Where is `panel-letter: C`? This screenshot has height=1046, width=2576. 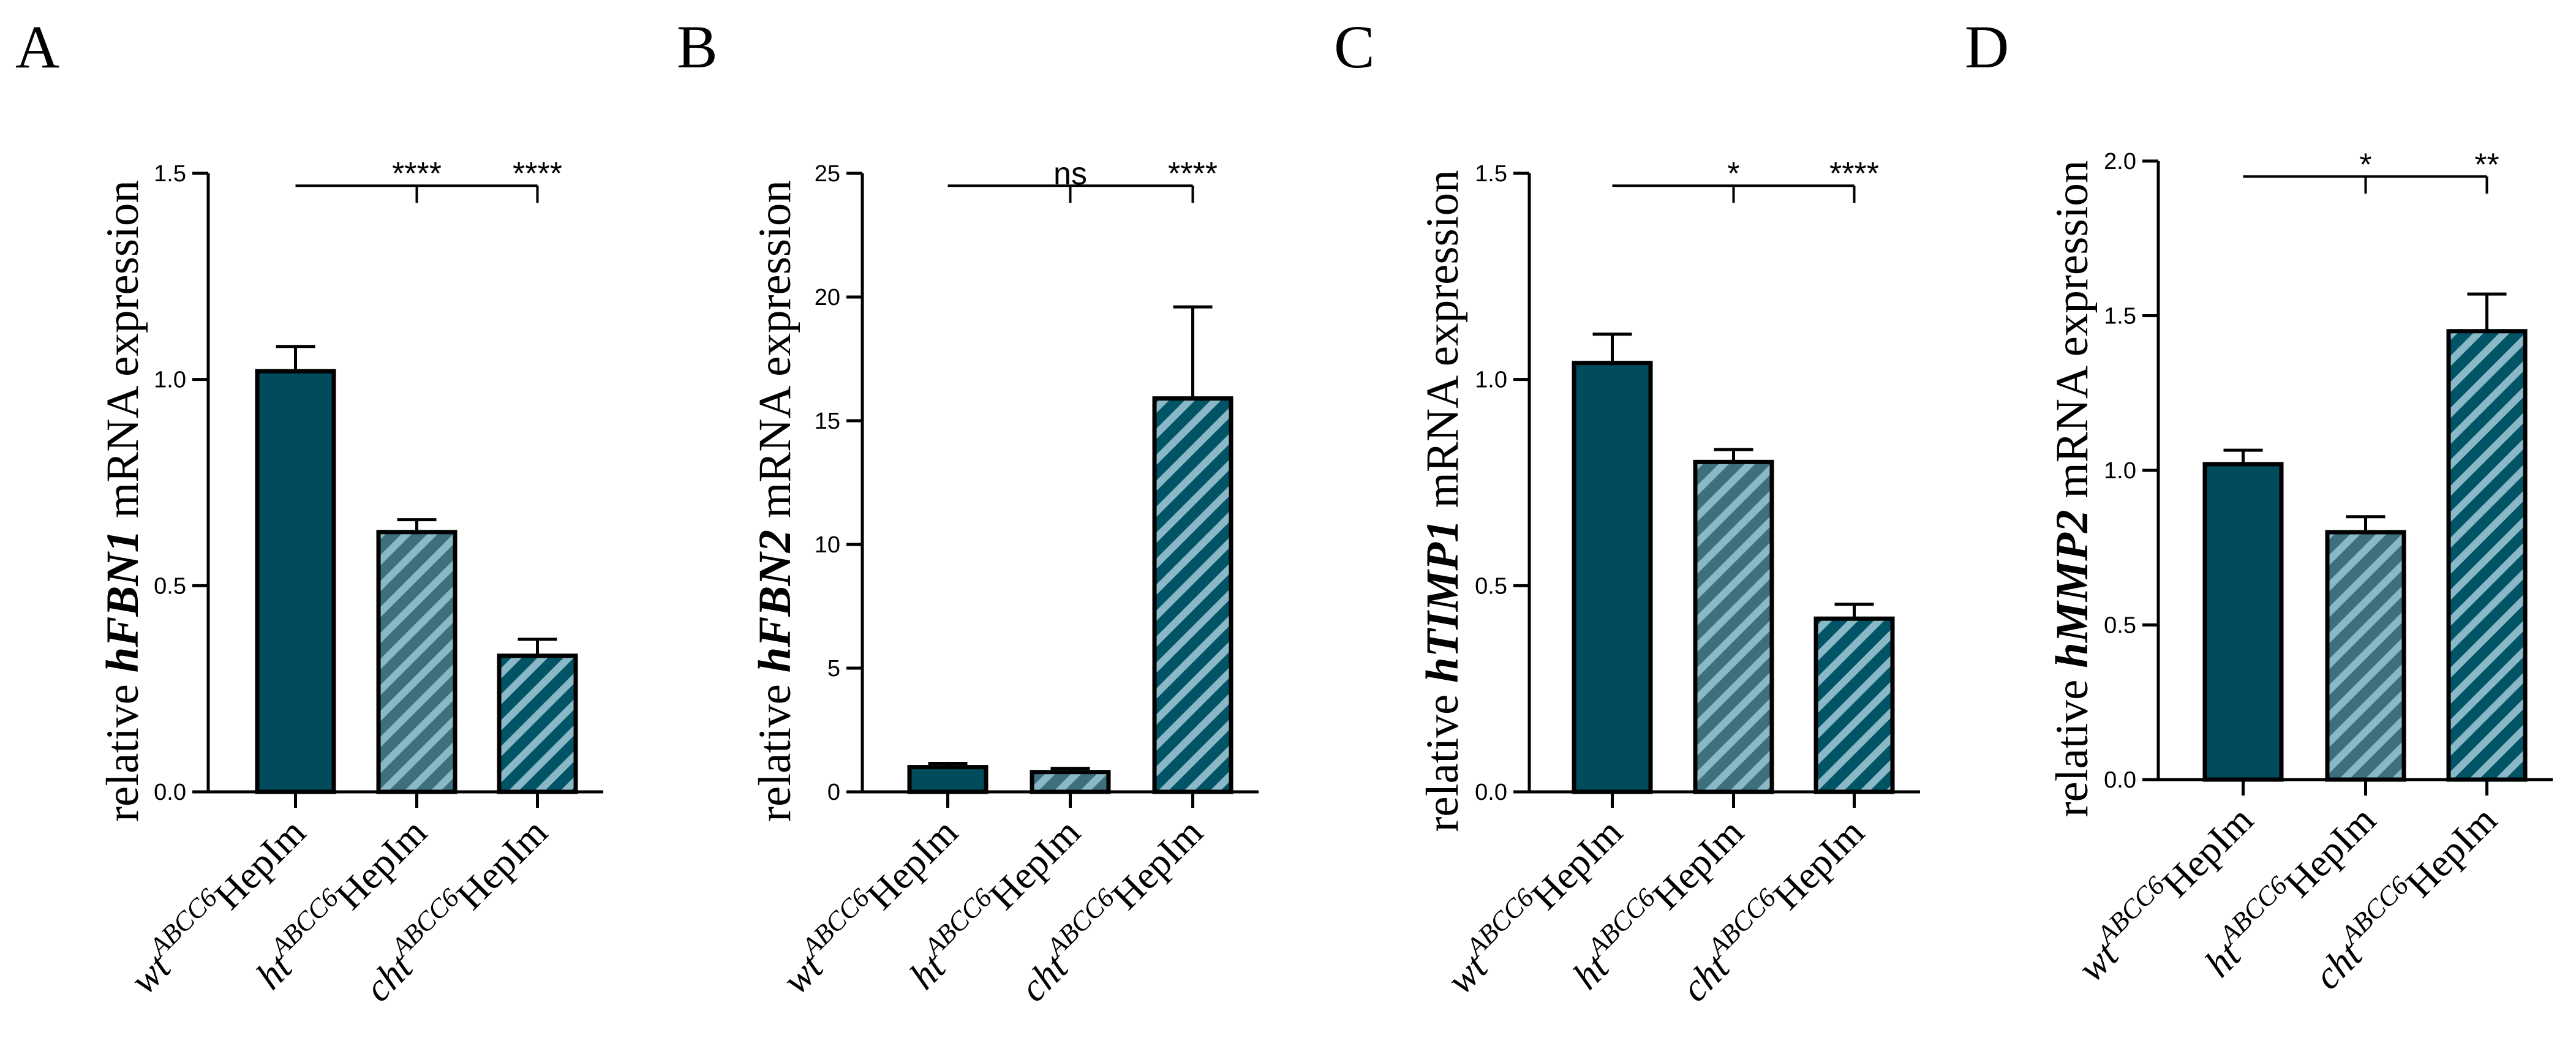
panel-letter: C is located at coordinates (1354, 47).